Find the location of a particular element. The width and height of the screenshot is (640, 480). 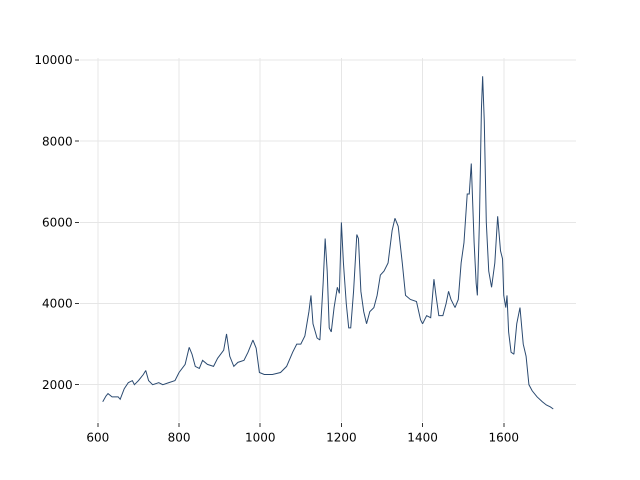

y-tick-label: 2000 is located at coordinates (57, 385).